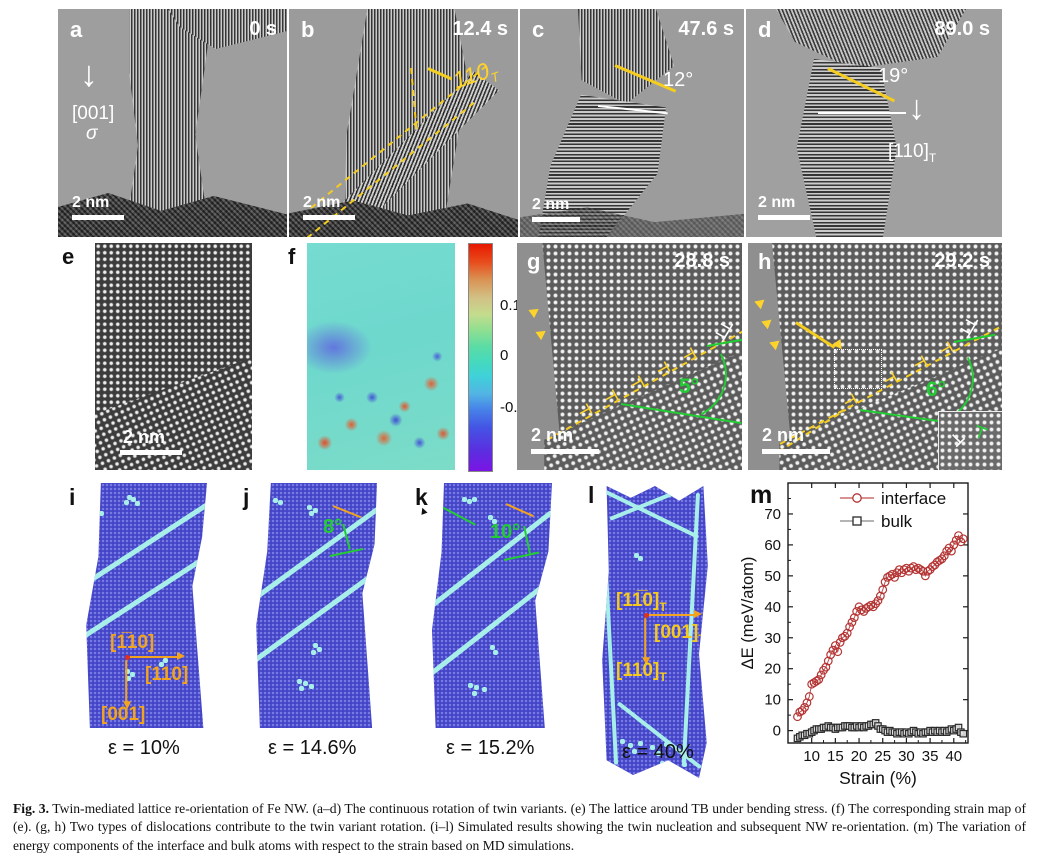 The height and width of the screenshot is (856, 1038). What do you see at coordinates (962, 29) in the screenshot?
I see `time-stamp: 89.0 s` at bounding box center [962, 29].